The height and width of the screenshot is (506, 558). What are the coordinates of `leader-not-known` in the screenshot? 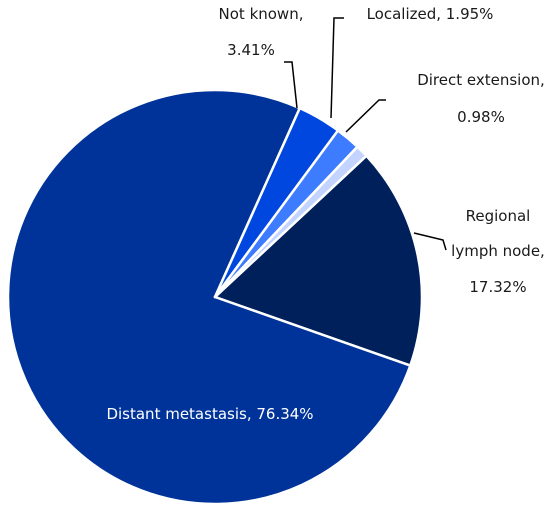 It's located at (290, 85).